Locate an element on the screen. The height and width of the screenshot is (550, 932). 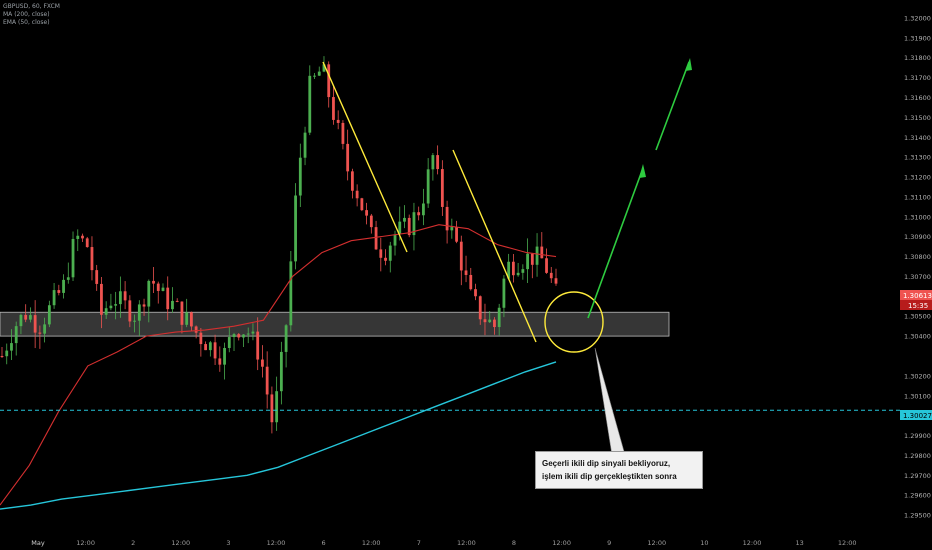
time-tick-label: 6 is located at coordinates (324, 543).